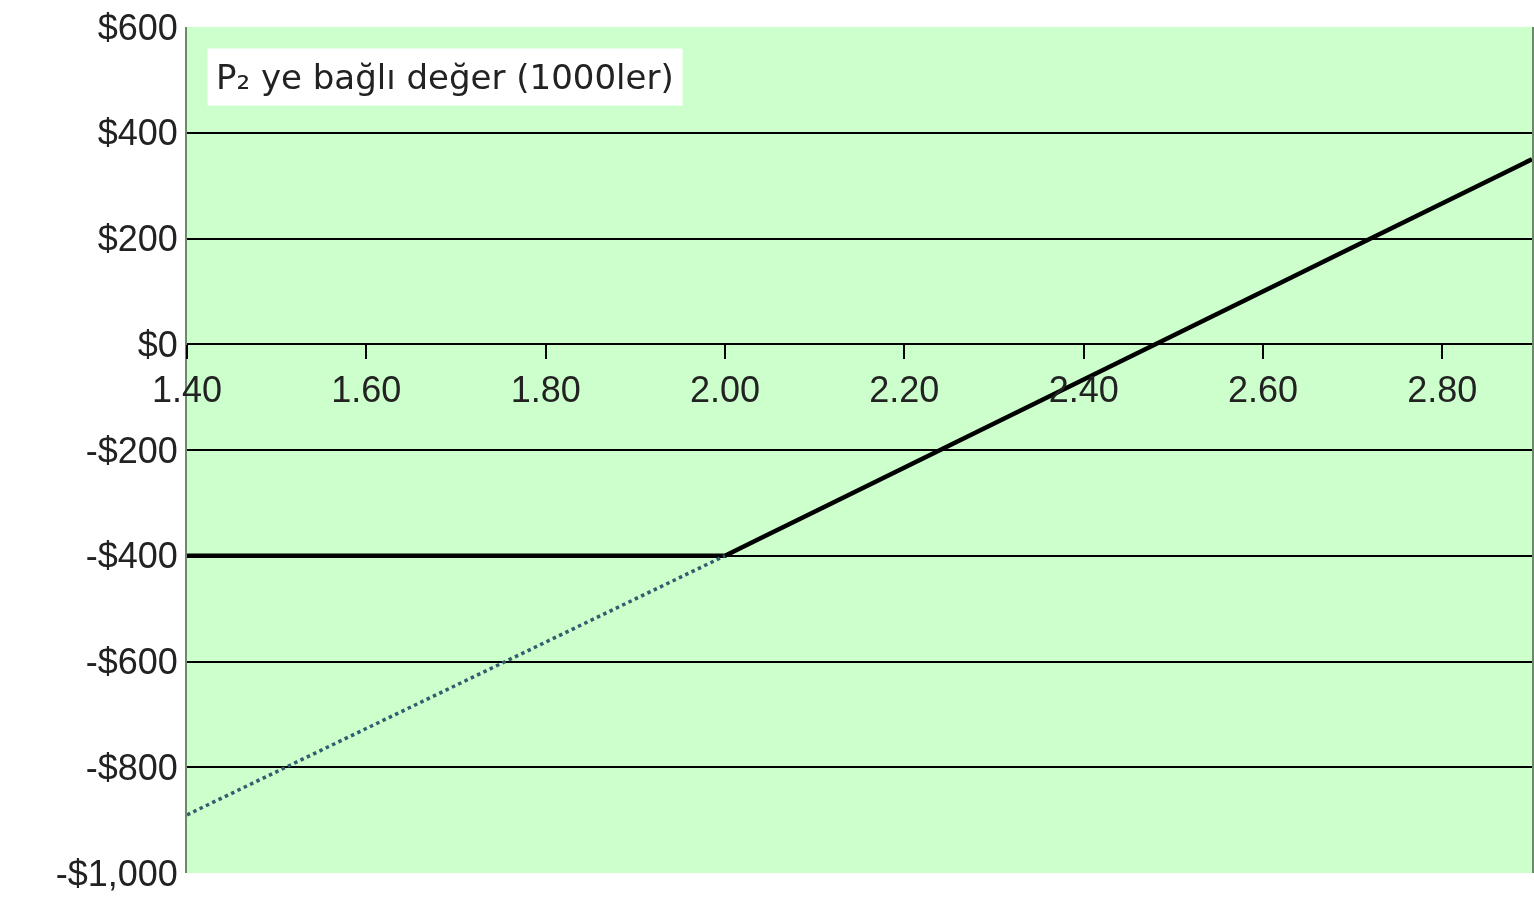 This screenshot has height=897, width=1534. Describe the element at coordinates (545, 390) in the screenshot. I see `x-tick-label: 1.80` at that location.